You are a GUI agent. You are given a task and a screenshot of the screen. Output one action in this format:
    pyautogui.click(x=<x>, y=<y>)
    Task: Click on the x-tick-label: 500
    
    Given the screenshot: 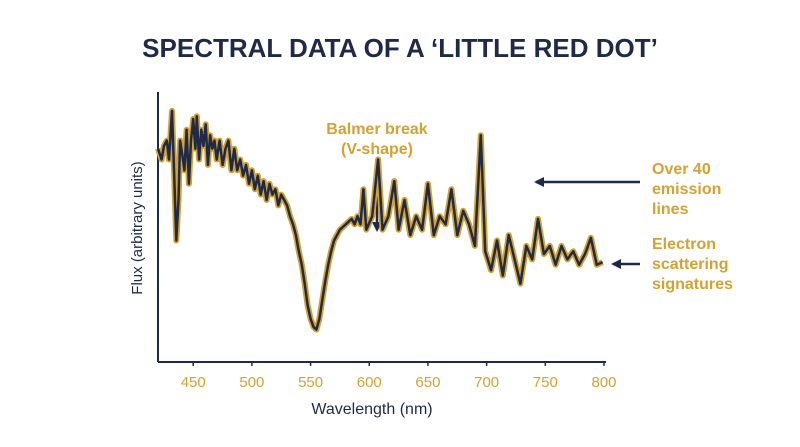 What is the action you would take?
    pyautogui.click(x=251, y=382)
    